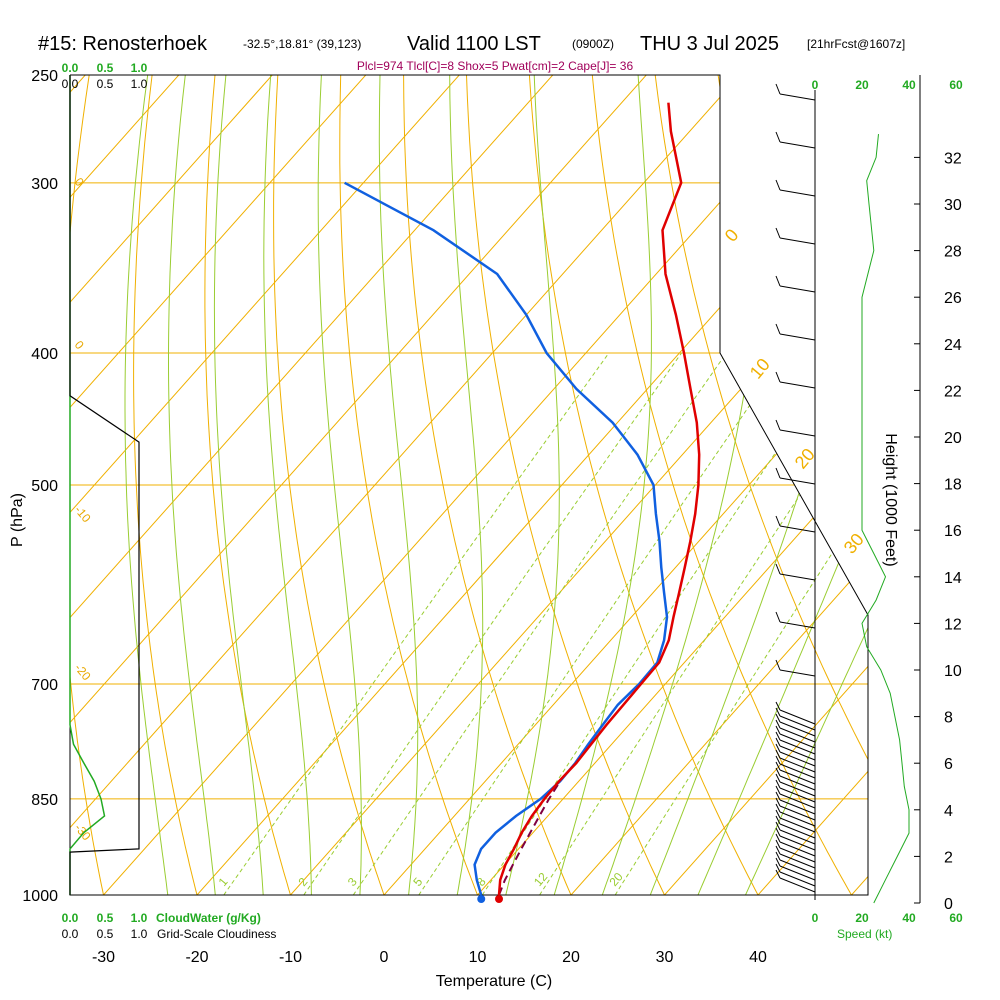  Describe the element at coordinates (537, 829) in the screenshot. I see `parcel-line` at that location.